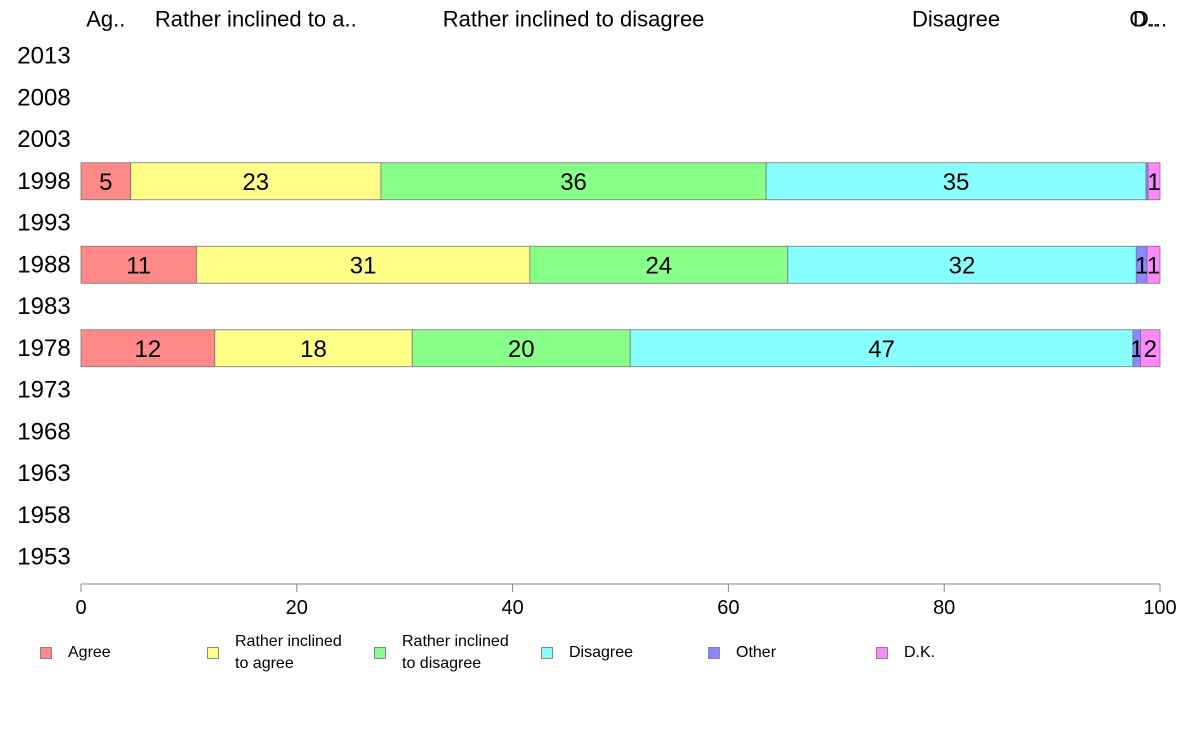 The image size is (1188, 736). I want to click on year-label: 1988, so click(43, 264).